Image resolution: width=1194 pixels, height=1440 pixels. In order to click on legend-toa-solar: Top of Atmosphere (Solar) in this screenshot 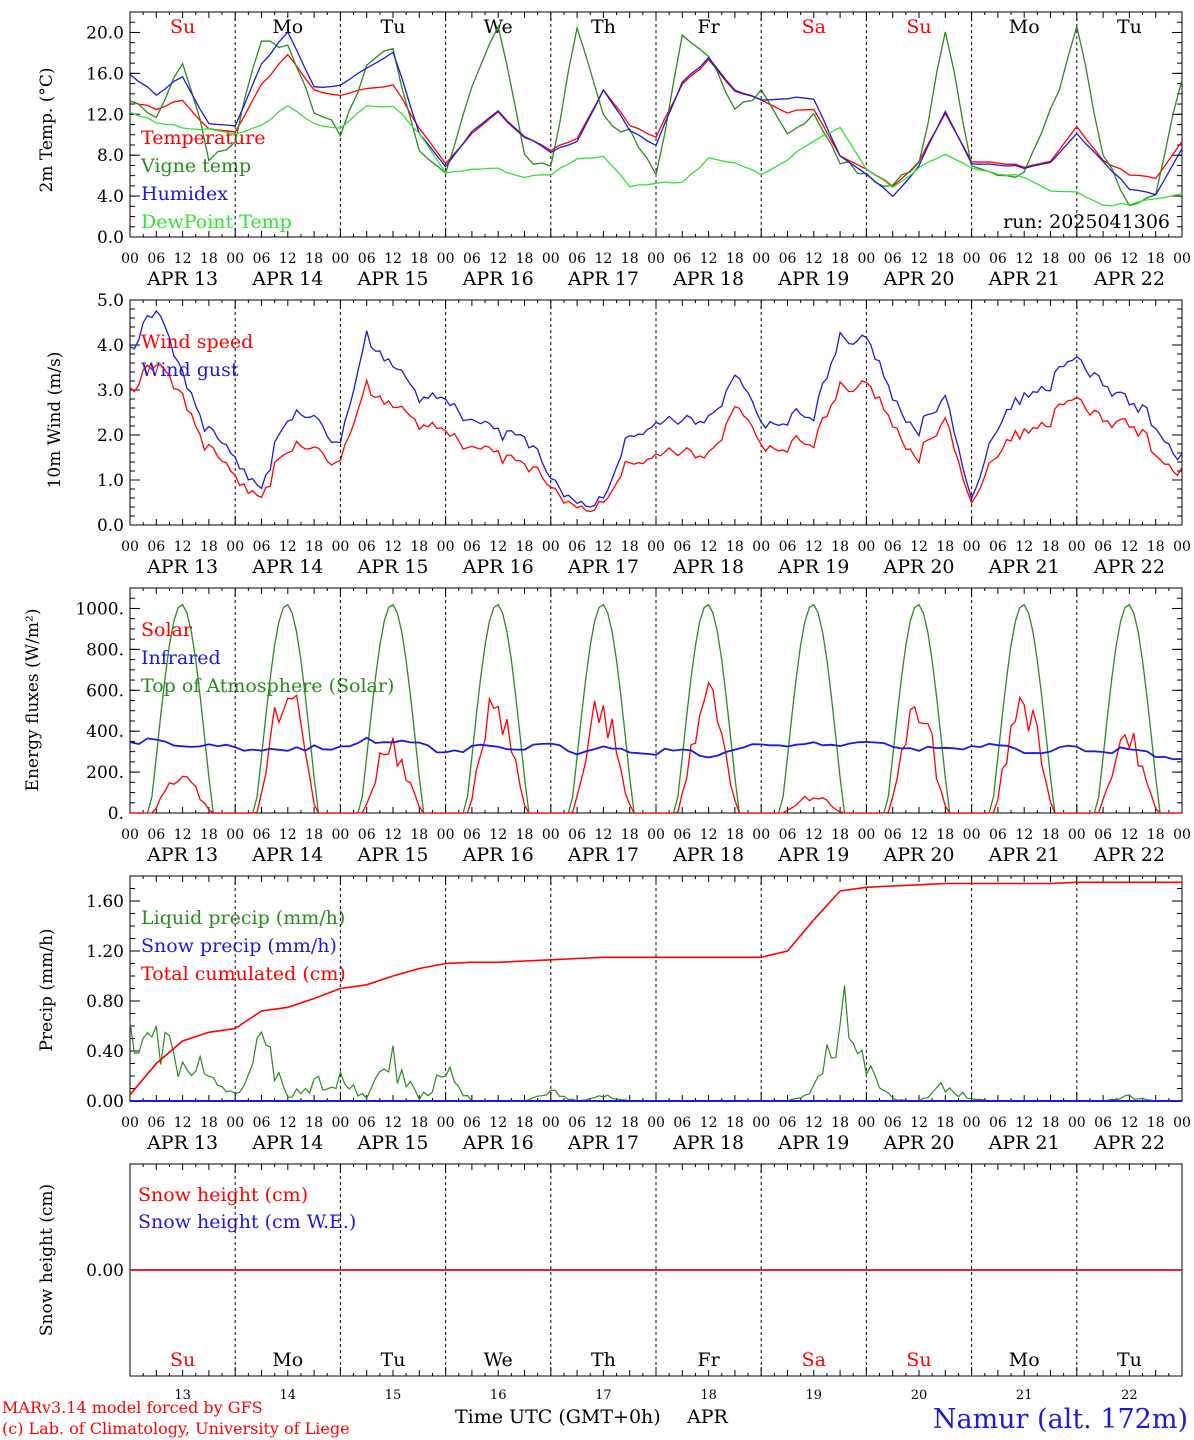, I will do `click(267, 686)`.